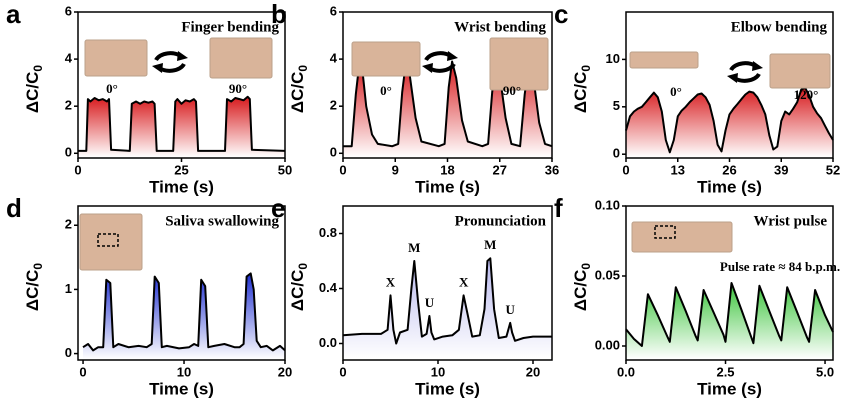 This screenshot has width=865, height=407. Describe the element at coordinates (285, 169) in the screenshot. I see `x-tick-label: 50` at that location.